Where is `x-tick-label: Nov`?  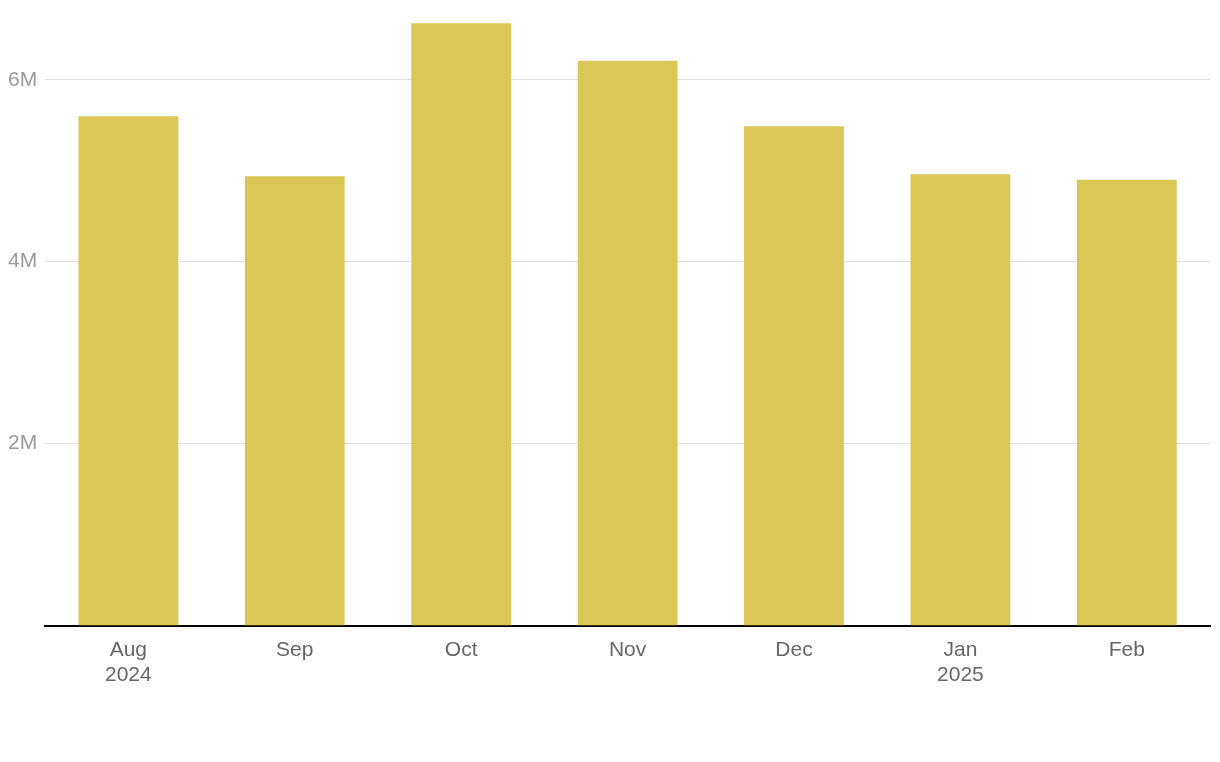
x-tick-label: Nov is located at coordinates (627, 648).